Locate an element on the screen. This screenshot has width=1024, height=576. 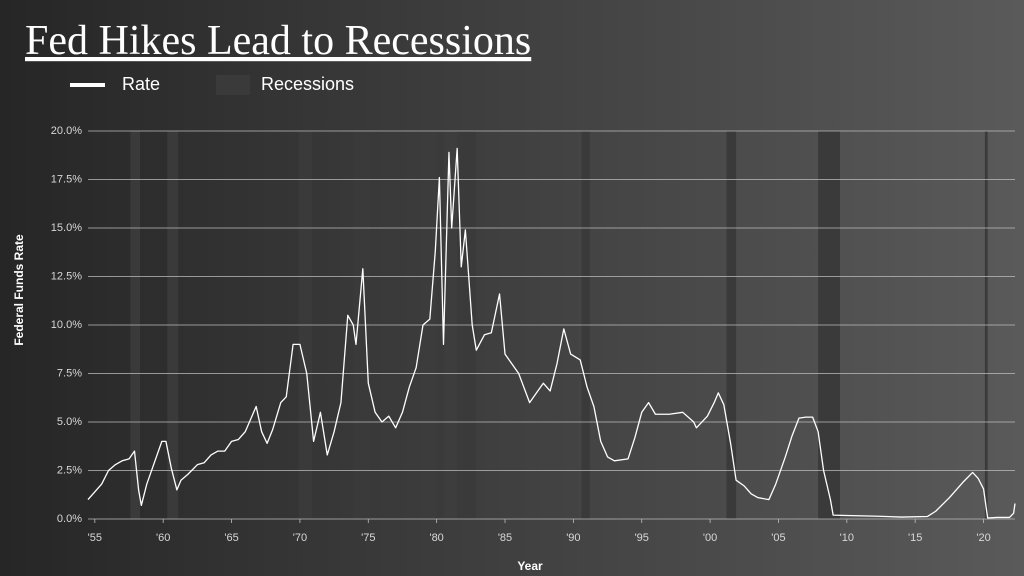
y-tick-label: 10.0% is located at coordinates (66, 325).